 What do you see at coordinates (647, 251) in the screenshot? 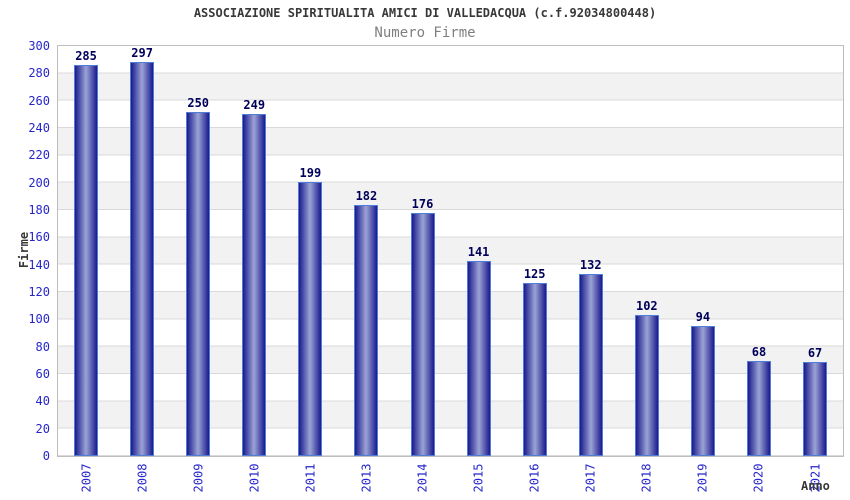
I see `bar-column: 102` at bounding box center [647, 251].